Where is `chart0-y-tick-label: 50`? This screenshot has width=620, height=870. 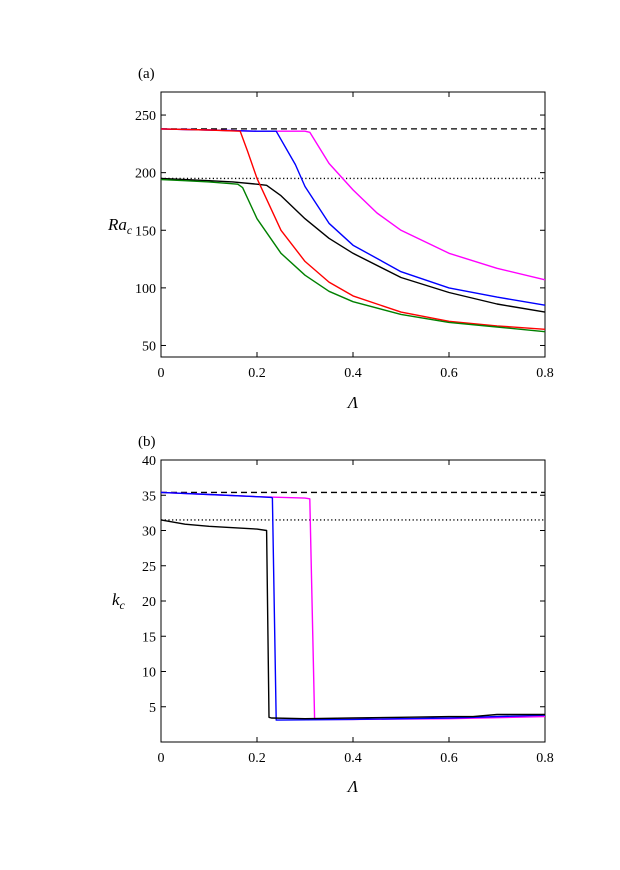
chart0-y-tick-label: 50 is located at coordinates (149, 346).